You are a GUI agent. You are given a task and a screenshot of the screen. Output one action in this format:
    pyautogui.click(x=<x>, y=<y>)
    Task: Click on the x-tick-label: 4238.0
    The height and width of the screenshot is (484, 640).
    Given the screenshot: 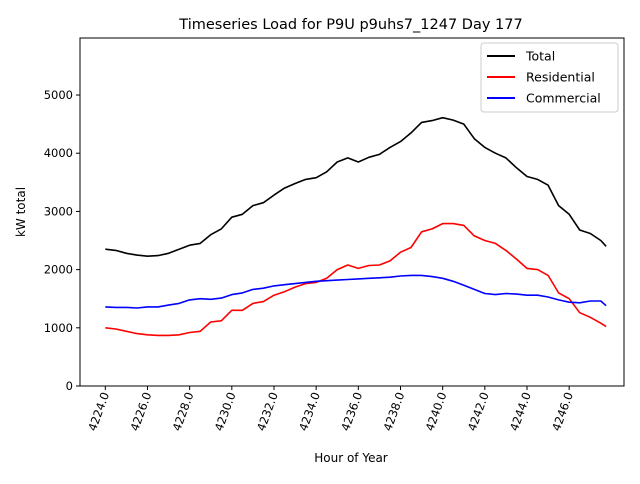 What is the action you would take?
    pyautogui.click(x=393, y=411)
    